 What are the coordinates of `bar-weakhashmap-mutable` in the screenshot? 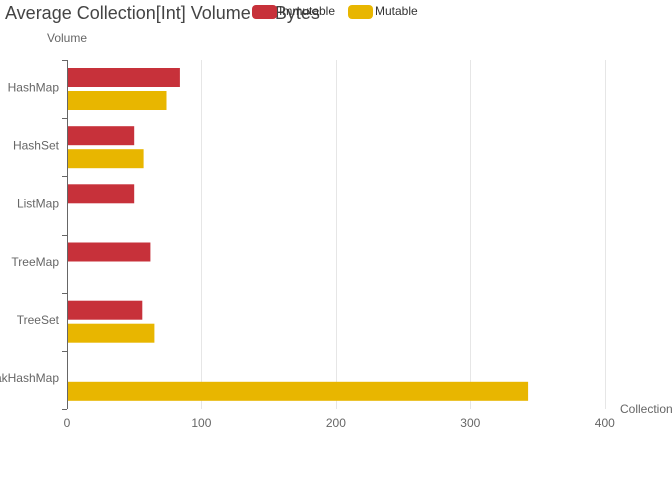 It's located at (298, 391).